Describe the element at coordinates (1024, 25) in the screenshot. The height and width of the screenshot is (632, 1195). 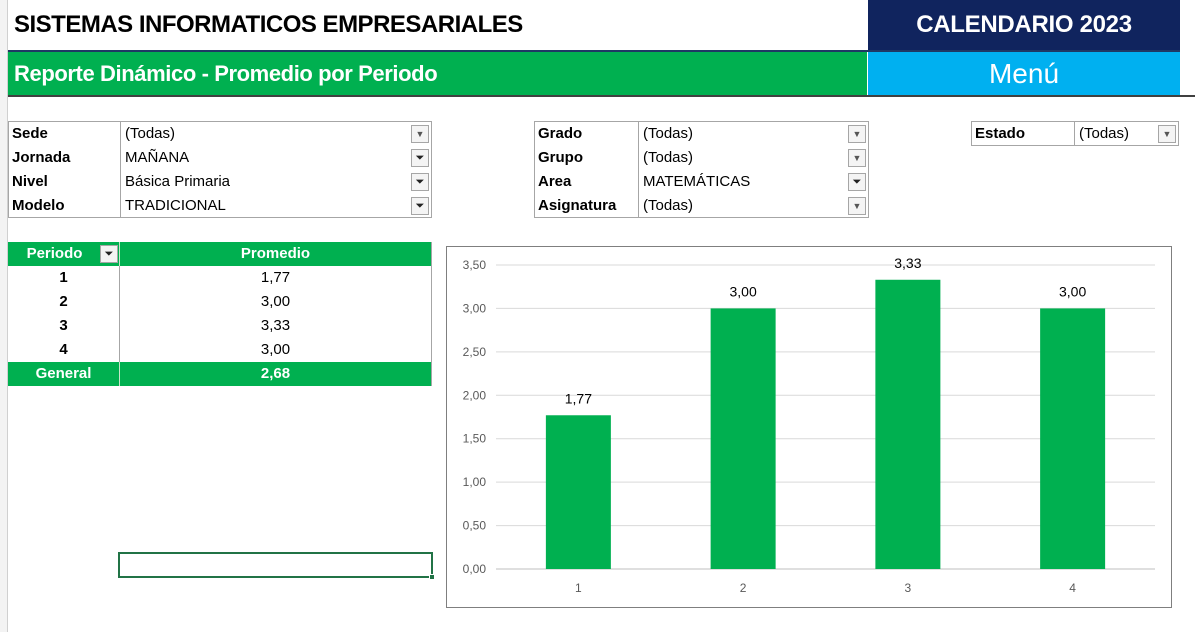
I see `calendar-title: CALENDARIO 2023` at that location.